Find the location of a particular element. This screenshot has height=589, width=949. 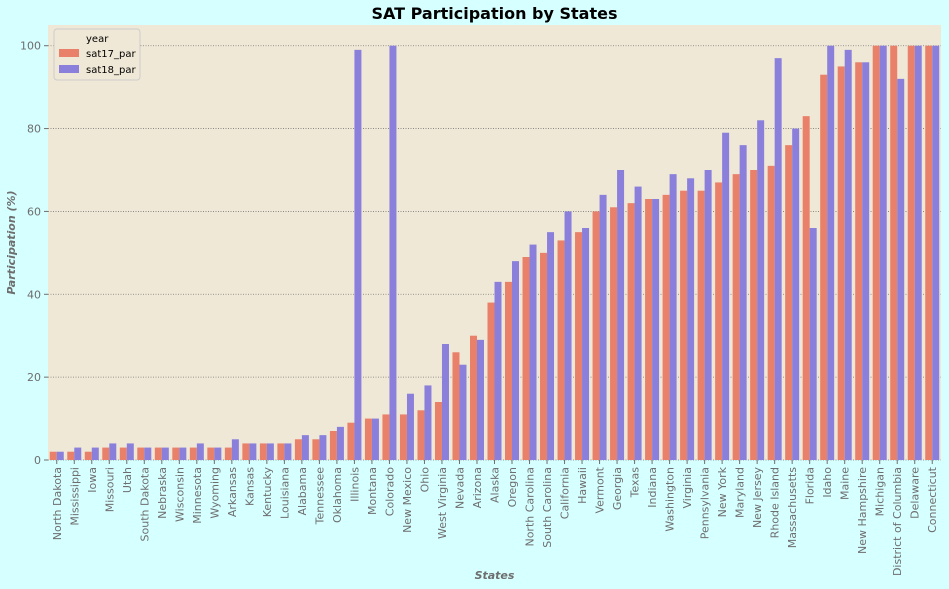

x-tick-label: Nevada is located at coordinates (459, 488).